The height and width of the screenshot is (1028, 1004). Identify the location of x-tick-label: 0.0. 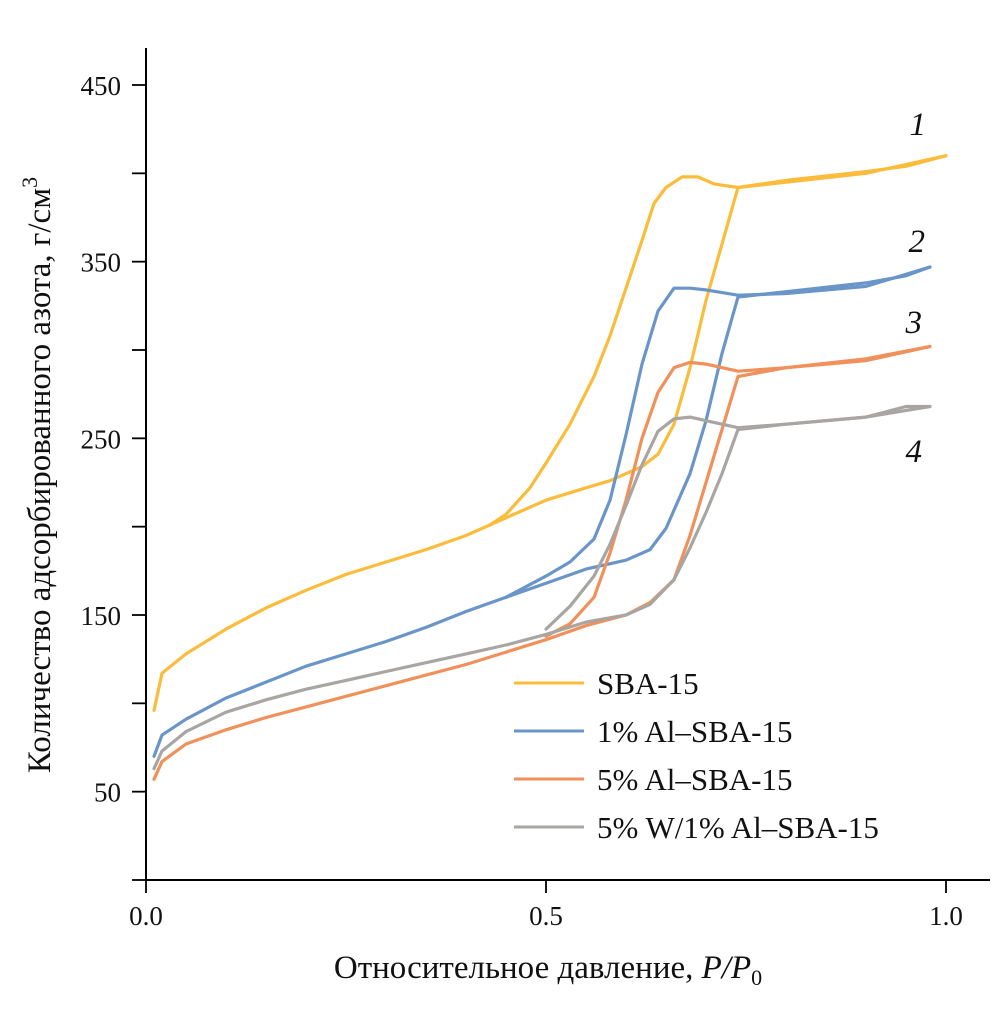
(146, 916).